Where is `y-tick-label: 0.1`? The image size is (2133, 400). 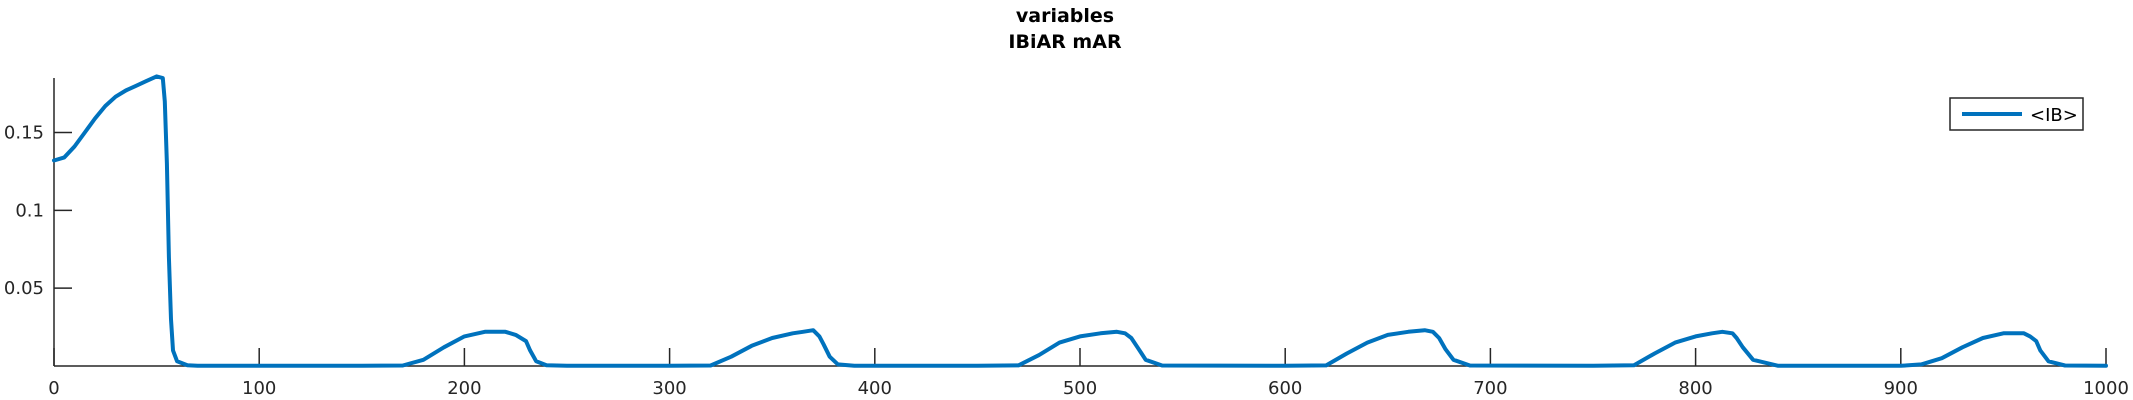
y-tick-label: 0.1 is located at coordinates (29, 210).